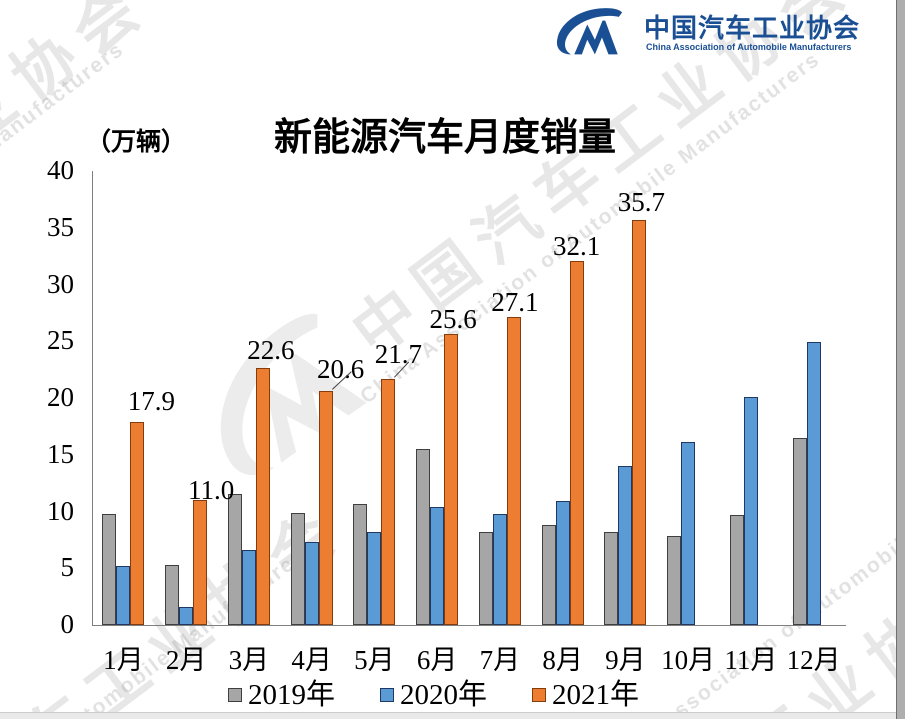 This screenshot has height=719, width=905. I want to click on bar-2019年-m1, so click(109, 569).